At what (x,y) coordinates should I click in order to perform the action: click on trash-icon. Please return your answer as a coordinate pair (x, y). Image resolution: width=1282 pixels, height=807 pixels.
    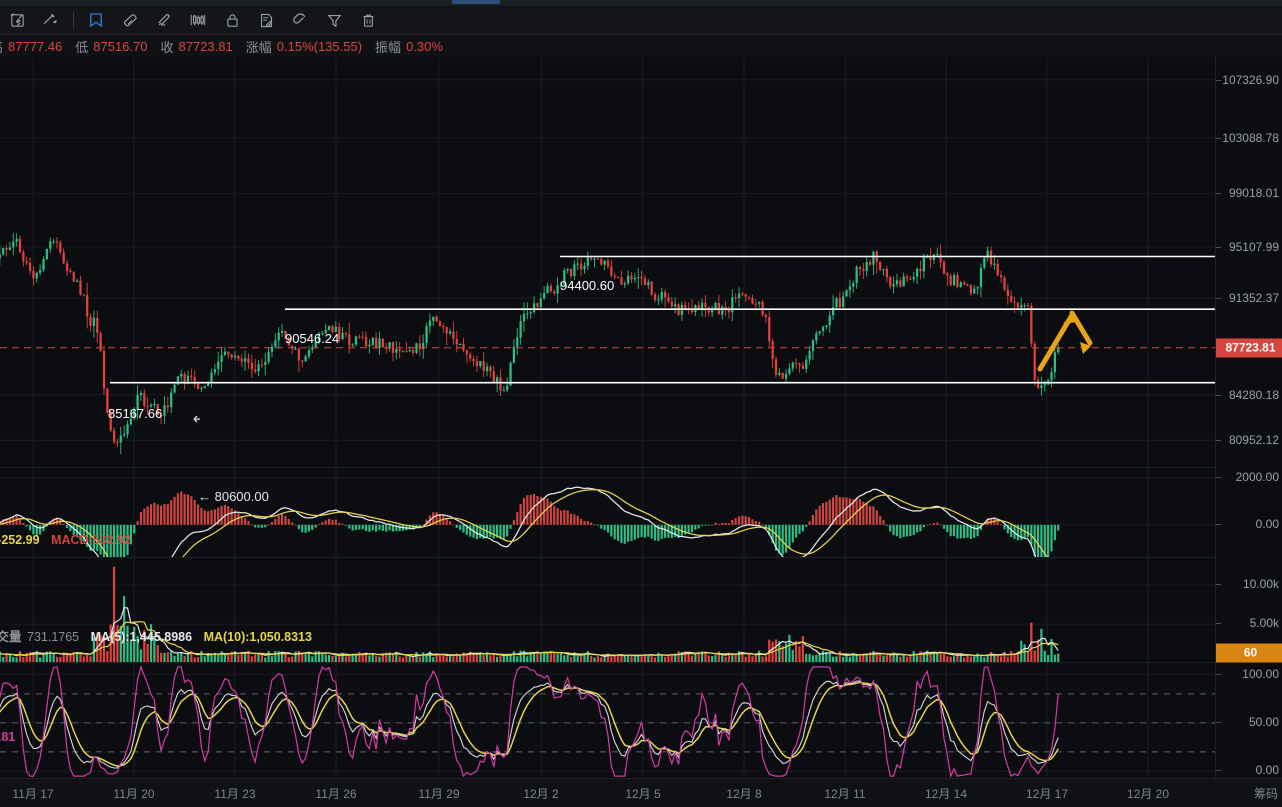
    Looking at the image, I should click on (368, 20).